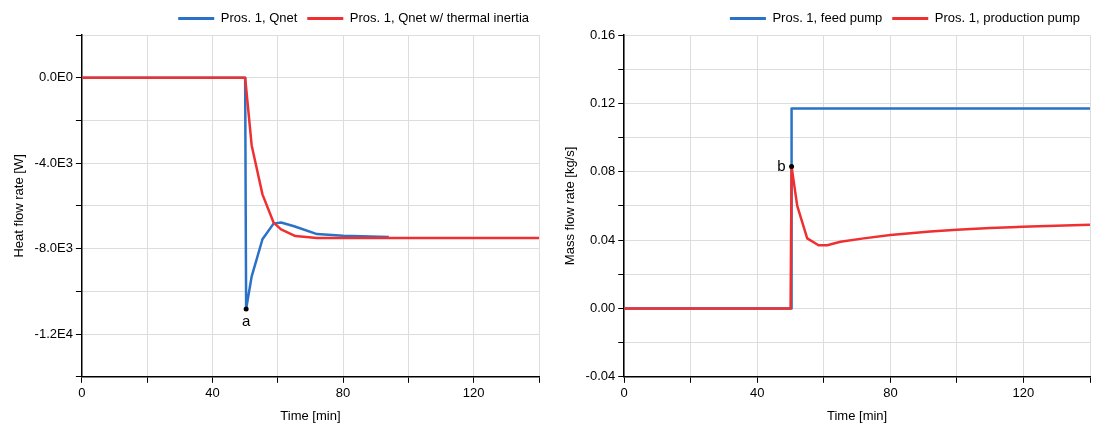 Image resolution: width=1102 pixels, height=430 pixels. Describe the element at coordinates (439, 18) in the screenshot. I see `legend-label: Pros. 1, Qnet w/ thermal inertia` at that location.